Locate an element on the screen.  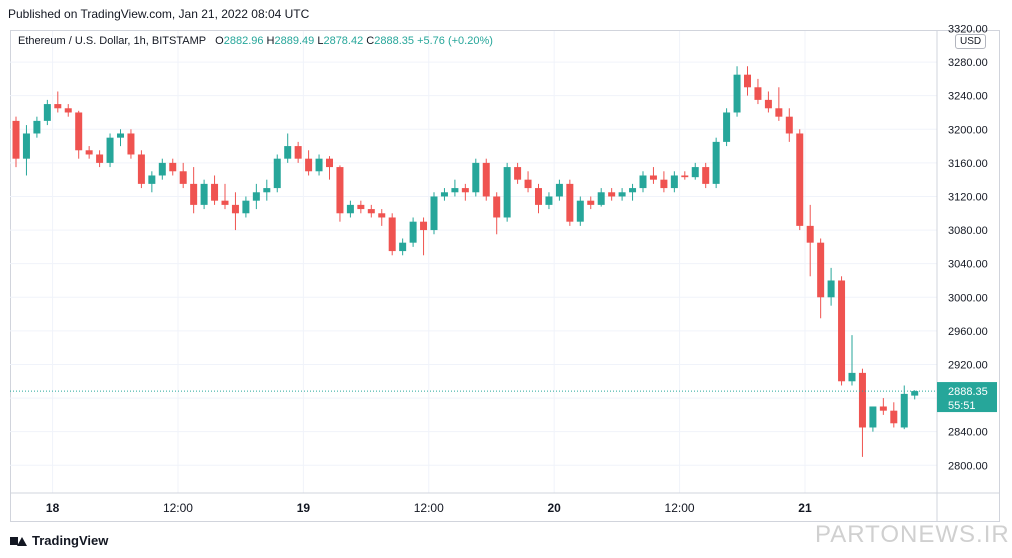
low-value: 2878.42 is located at coordinates (343, 41).